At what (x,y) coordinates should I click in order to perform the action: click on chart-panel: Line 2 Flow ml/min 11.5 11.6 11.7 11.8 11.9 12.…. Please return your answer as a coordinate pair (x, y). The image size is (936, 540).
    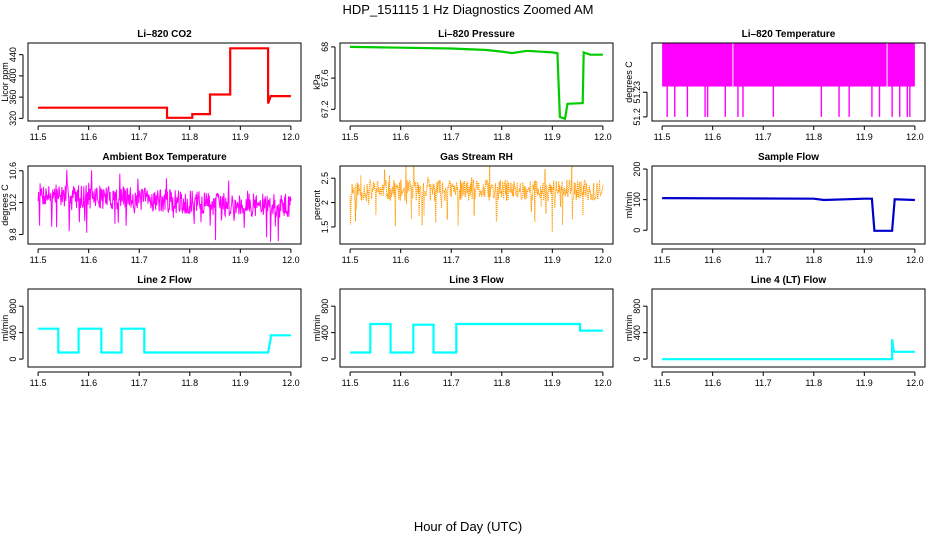
    Looking at the image, I should click on (151, 331).